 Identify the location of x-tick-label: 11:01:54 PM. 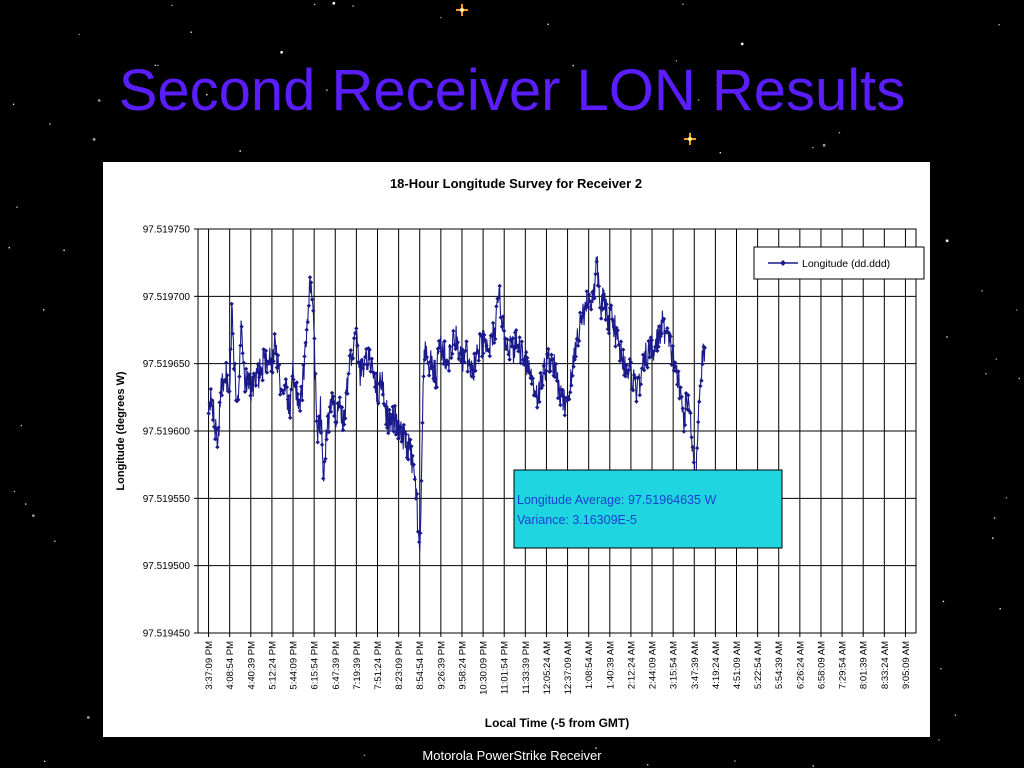
(505, 667).